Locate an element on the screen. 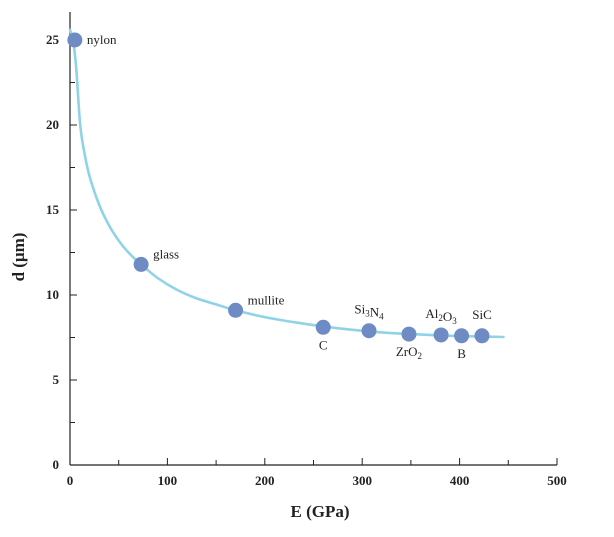  data-point-zro2 is located at coordinates (409, 334).